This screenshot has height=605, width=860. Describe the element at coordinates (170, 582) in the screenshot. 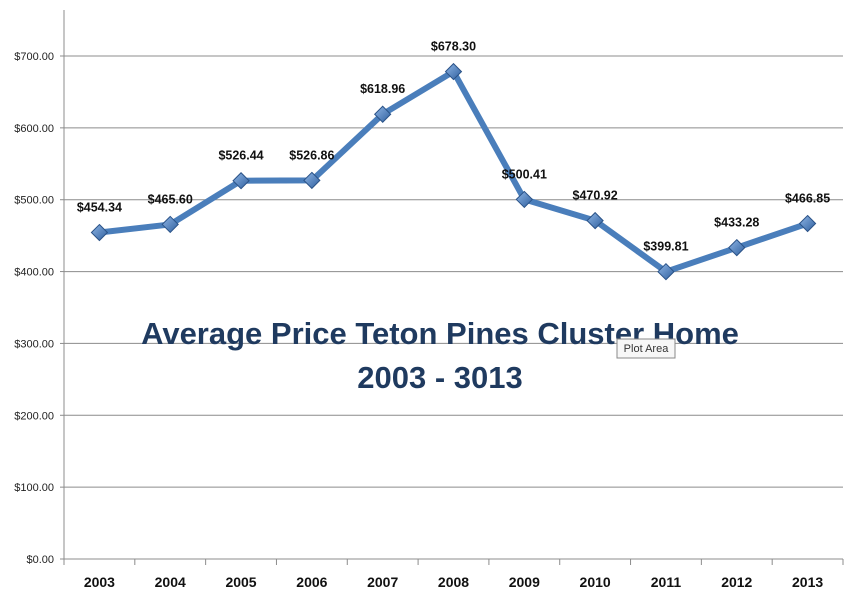

I see `x-tick-label: 2004` at that location.